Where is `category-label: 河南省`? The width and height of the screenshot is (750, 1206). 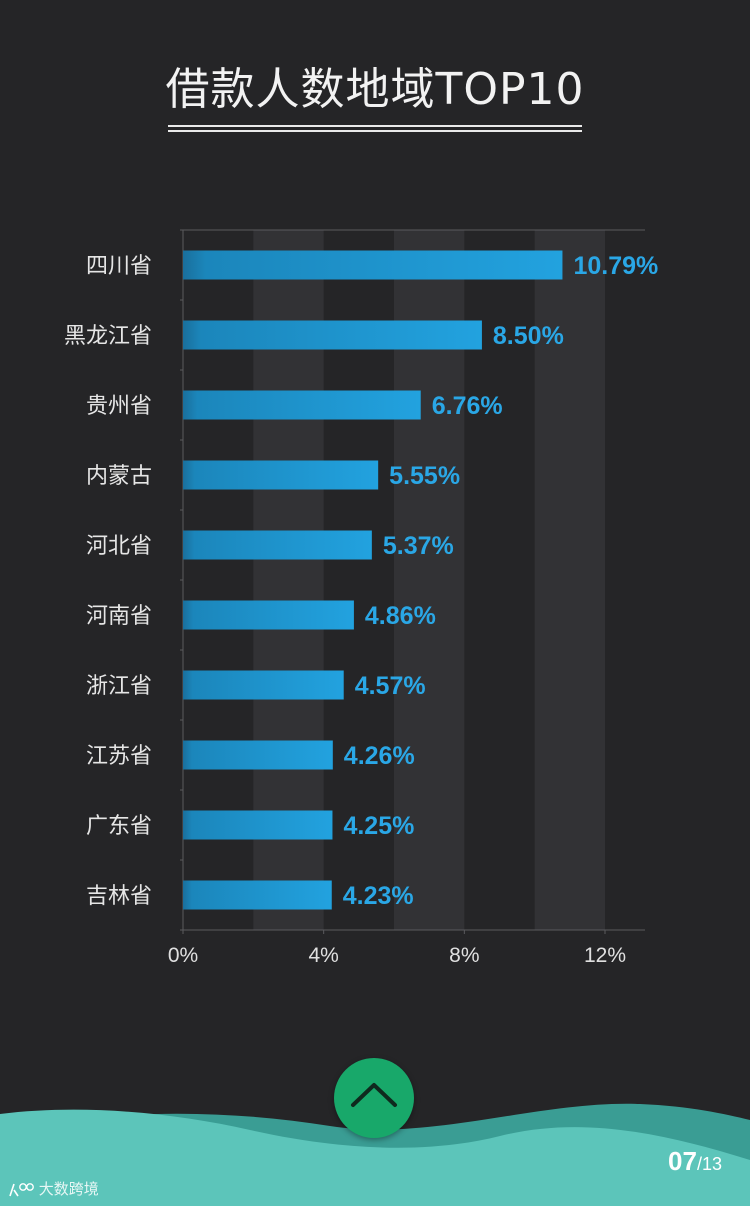
category-label: 河南省 is located at coordinates (119, 616).